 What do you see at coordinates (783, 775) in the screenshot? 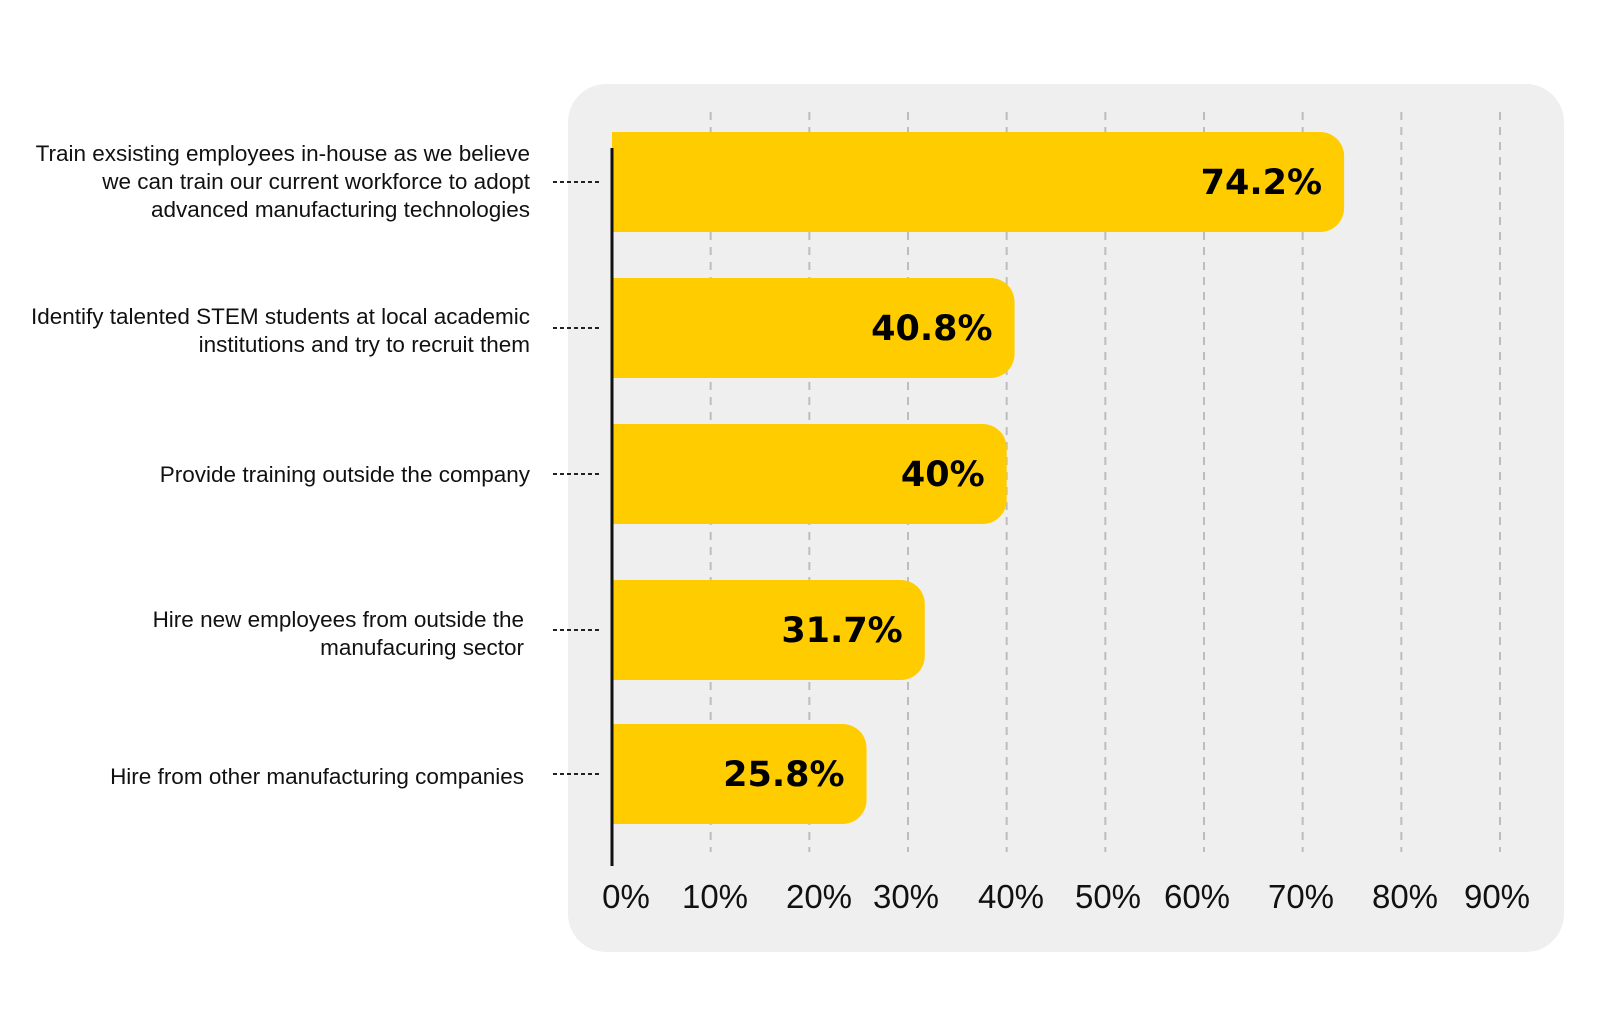
I see `value-label: 25.8%` at bounding box center [783, 775].